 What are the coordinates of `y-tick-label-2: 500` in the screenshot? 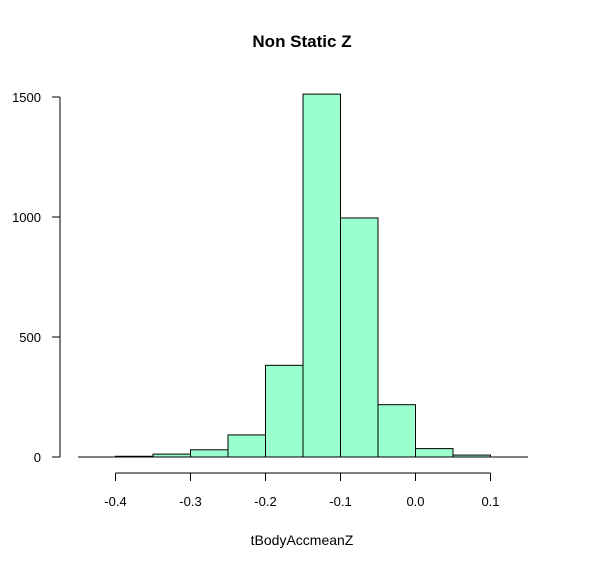 It's located at (30, 337).